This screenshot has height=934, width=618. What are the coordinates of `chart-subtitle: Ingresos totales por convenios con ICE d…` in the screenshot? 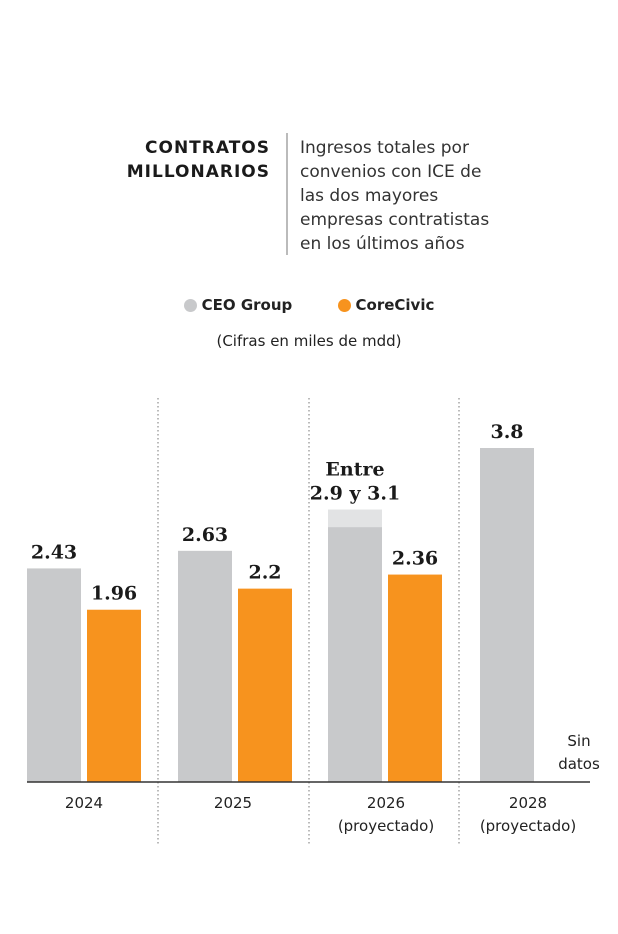 It's located at (415, 196).